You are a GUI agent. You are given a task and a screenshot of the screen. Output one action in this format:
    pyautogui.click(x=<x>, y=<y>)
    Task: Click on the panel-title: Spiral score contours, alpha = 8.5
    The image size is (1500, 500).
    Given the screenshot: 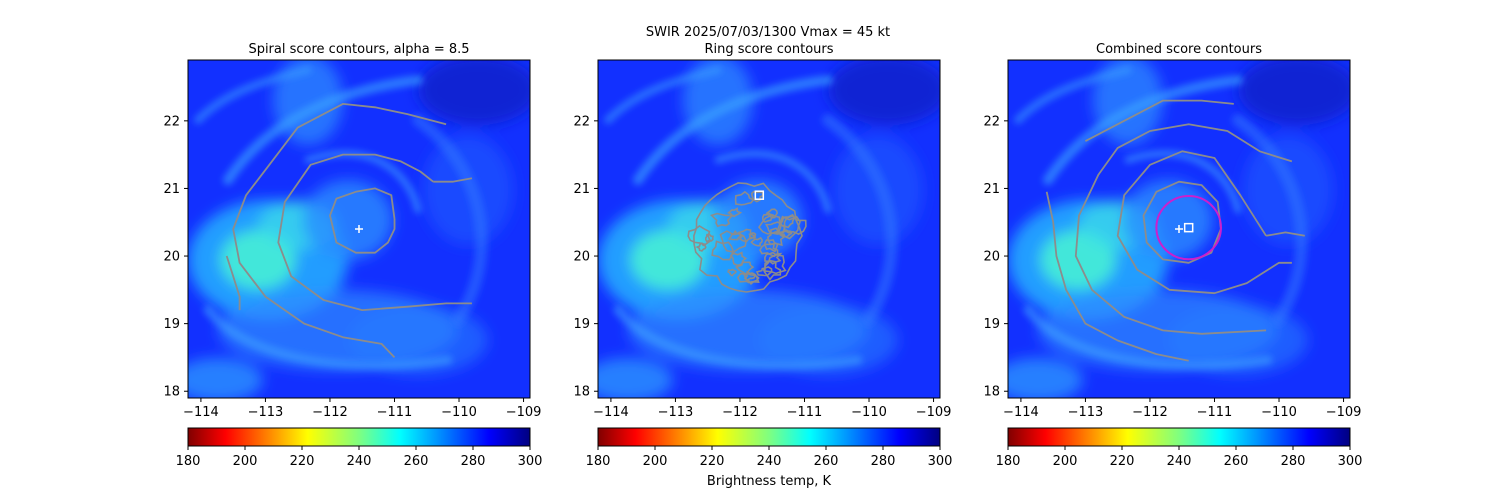 What is the action you would take?
    pyautogui.click(x=358, y=49)
    